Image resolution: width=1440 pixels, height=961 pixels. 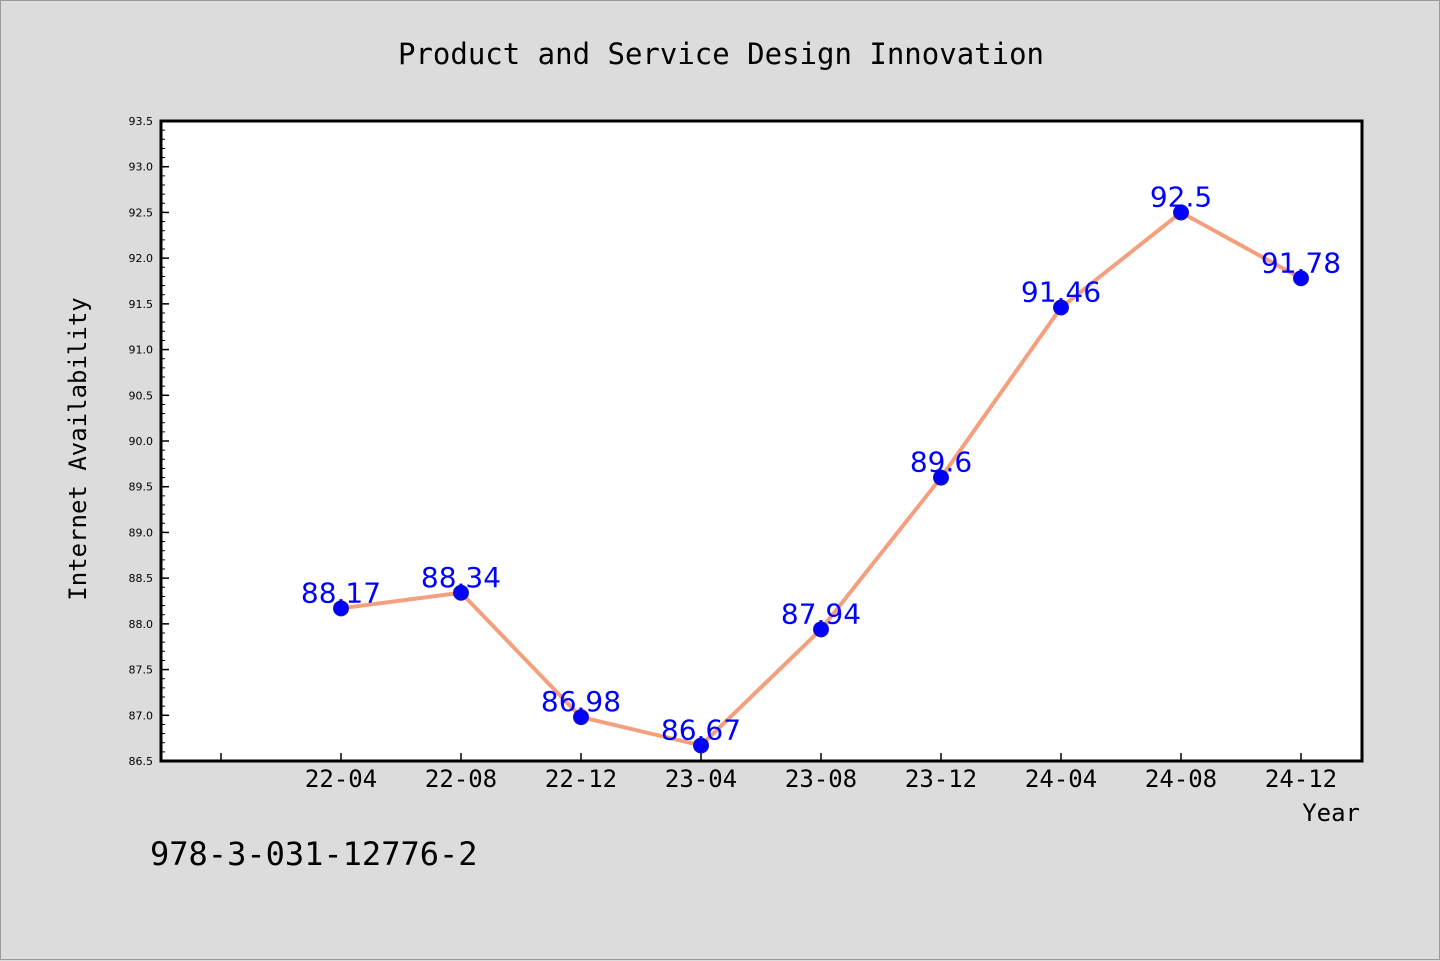 What do you see at coordinates (341, 779) in the screenshot?
I see `x-tick-label: 22-04` at bounding box center [341, 779].